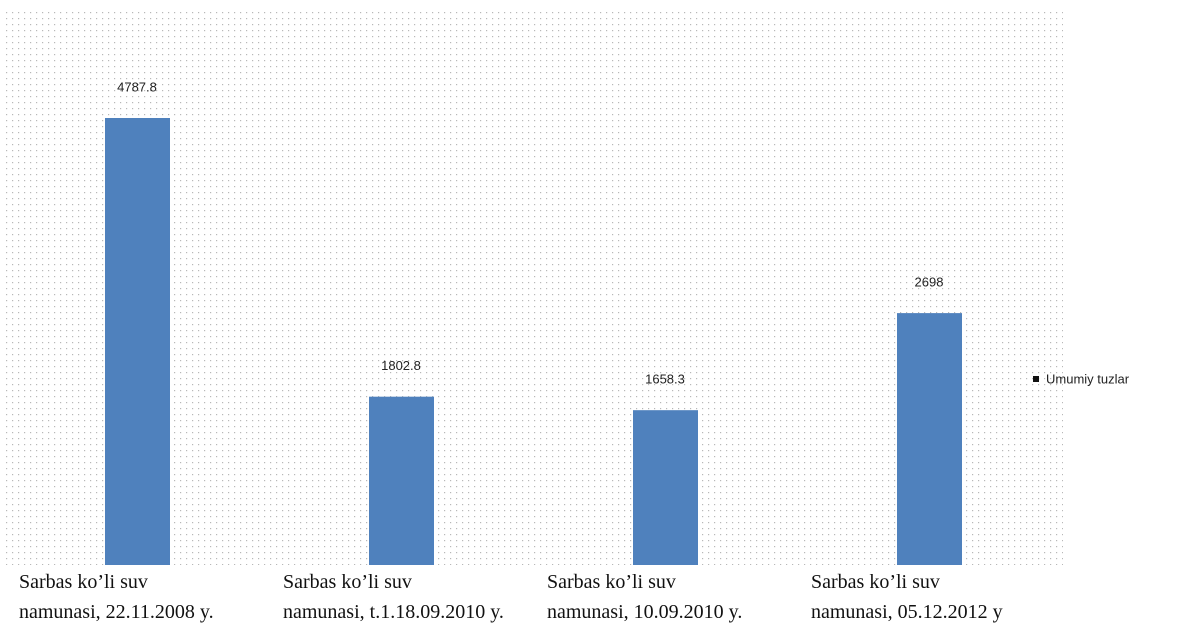  I want to click on value-label: 2698, so click(929, 282).